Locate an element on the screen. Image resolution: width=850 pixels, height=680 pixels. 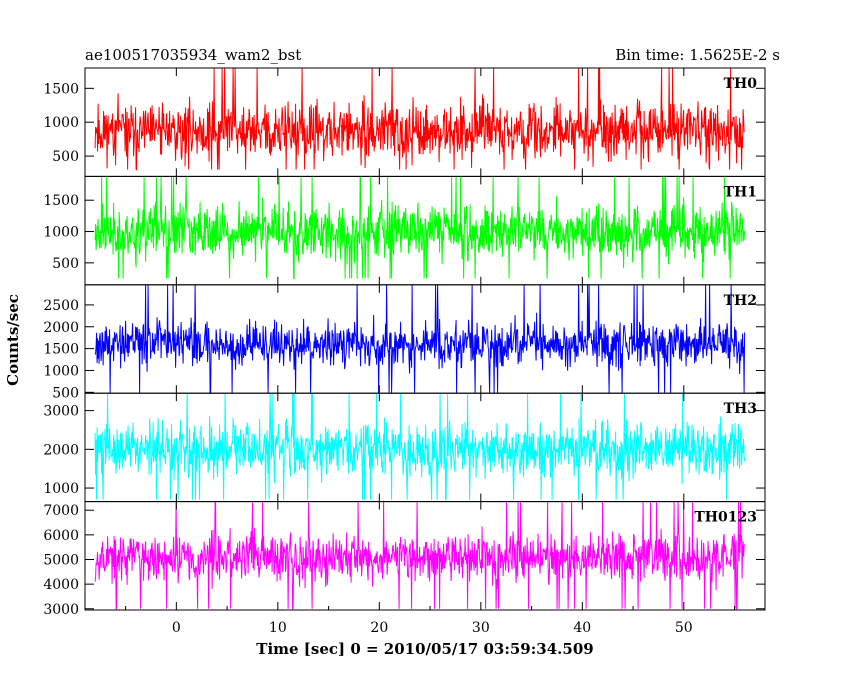
series-line-th1 is located at coordinates (420, 227).